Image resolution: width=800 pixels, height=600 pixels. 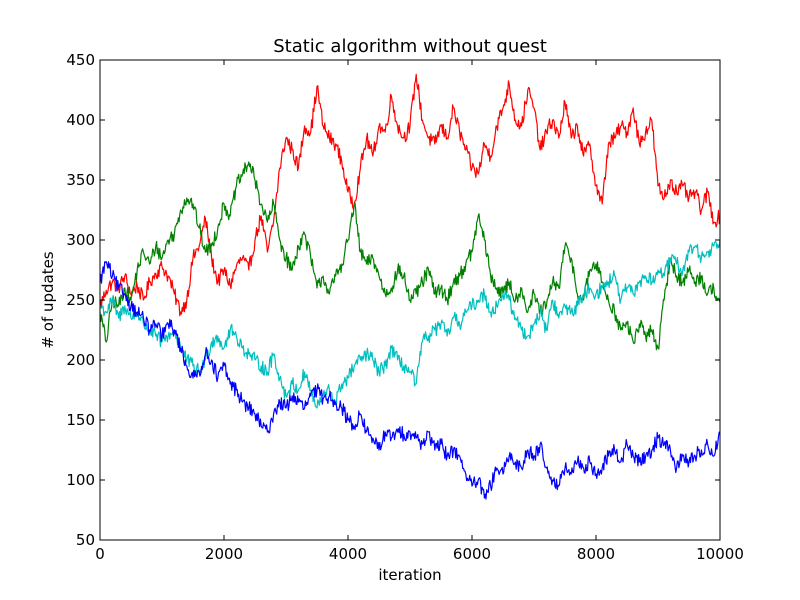 I want to click on y-tick-label: 450, so click(x=80, y=60).